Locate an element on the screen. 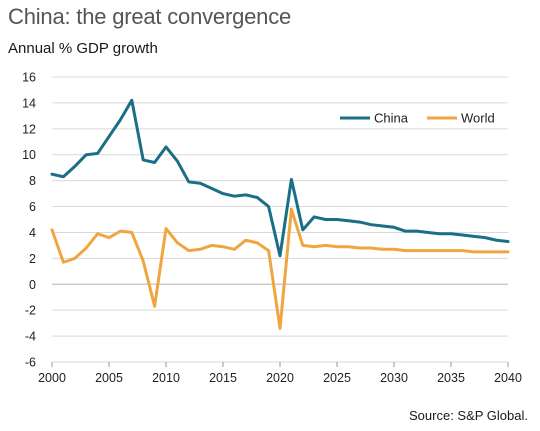 Image resolution: width=540 pixels, height=431 pixels. y-tick-label: 14 is located at coordinates (29, 103).